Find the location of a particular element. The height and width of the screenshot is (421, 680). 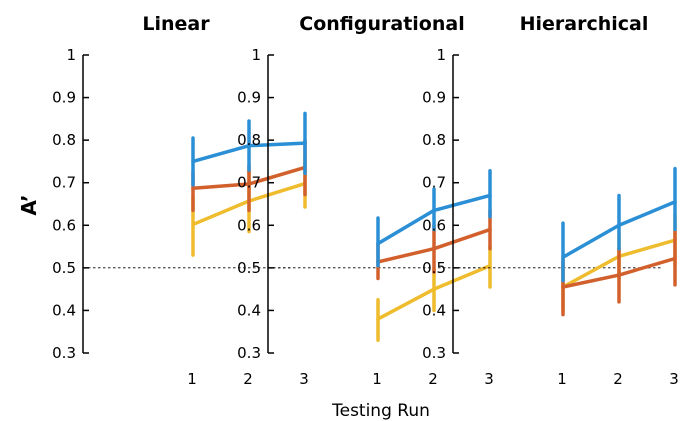

panel-title: Linear is located at coordinates (176, 24).